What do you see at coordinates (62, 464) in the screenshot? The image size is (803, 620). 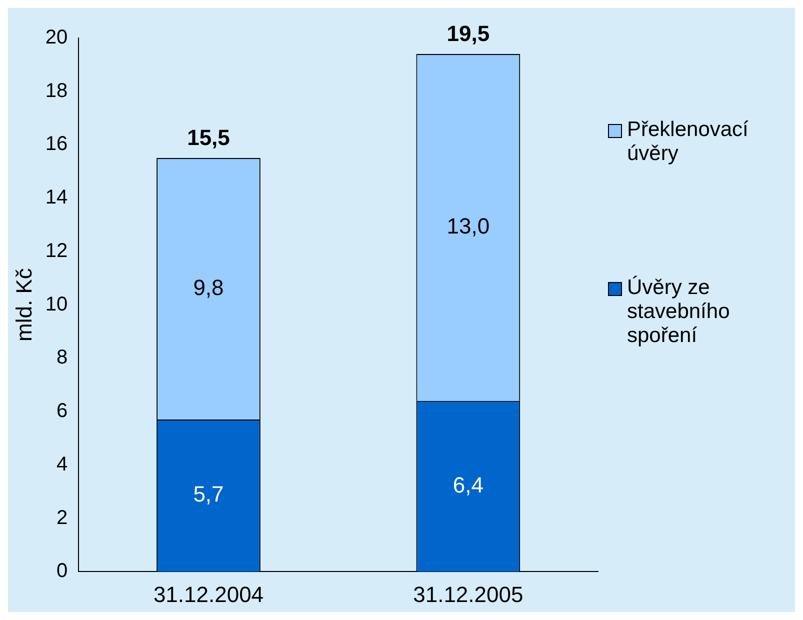 I see `y-tick-label: 4` at bounding box center [62, 464].